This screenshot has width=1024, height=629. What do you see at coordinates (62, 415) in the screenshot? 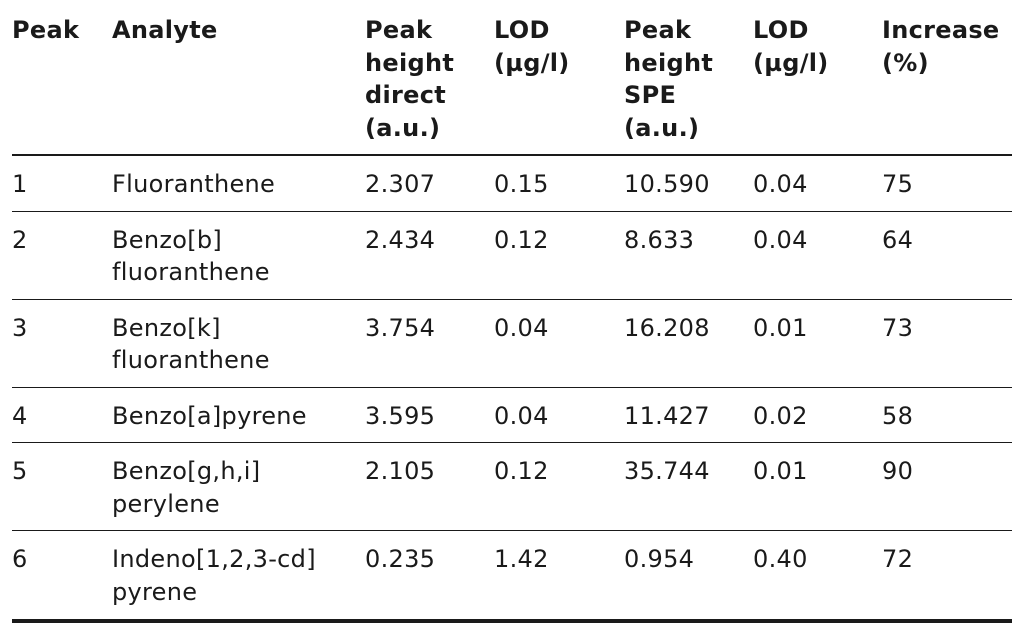
I see `cell-peak: 4` at bounding box center [62, 415].